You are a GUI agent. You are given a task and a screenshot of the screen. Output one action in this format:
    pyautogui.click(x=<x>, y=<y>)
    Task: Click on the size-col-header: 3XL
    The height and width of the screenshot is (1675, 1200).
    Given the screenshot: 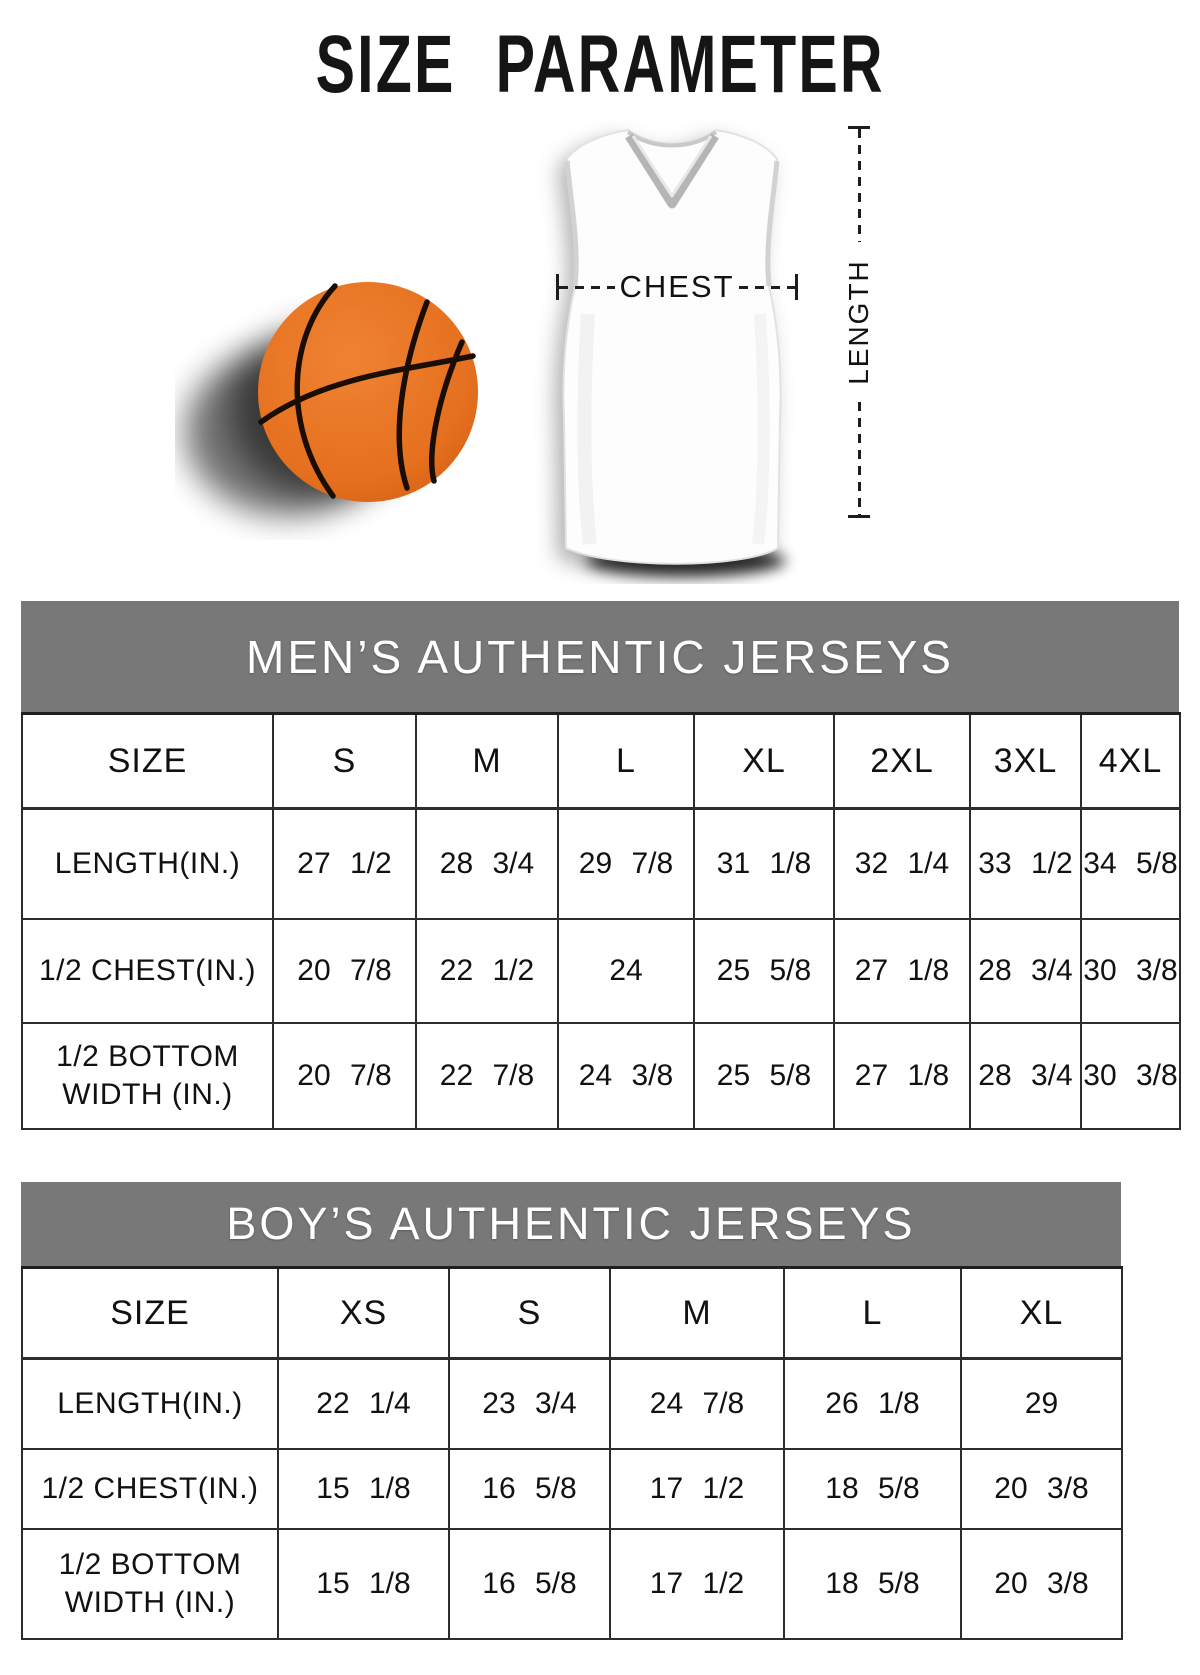 What is the action you would take?
    pyautogui.click(x=1025, y=761)
    